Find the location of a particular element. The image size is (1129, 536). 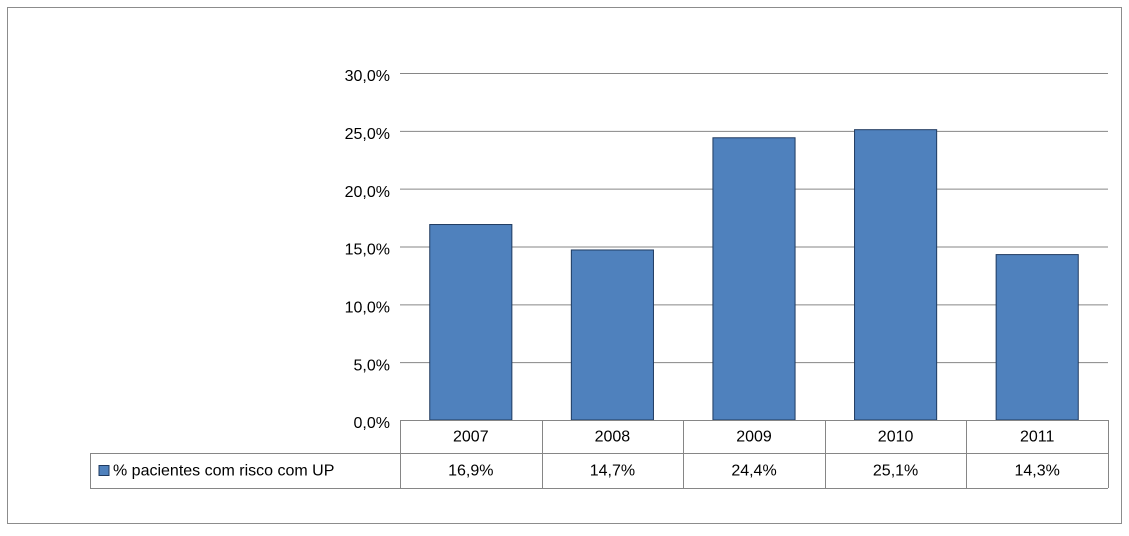

data-table-value: 25,1% is located at coordinates (895, 471).